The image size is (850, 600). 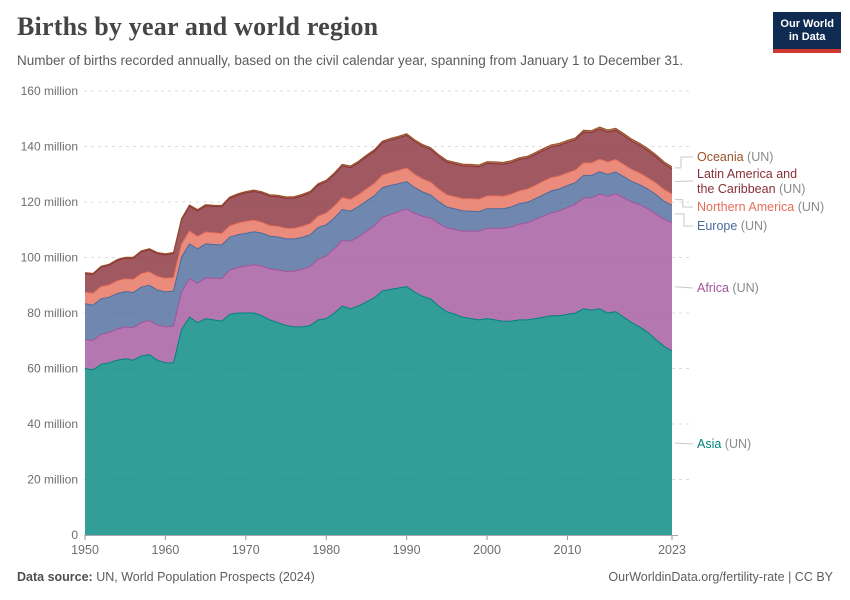 What do you see at coordinates (807, 37) in the screenshot?
I see `owid-logo-line2: in Data` at bounding box center [807, 37].